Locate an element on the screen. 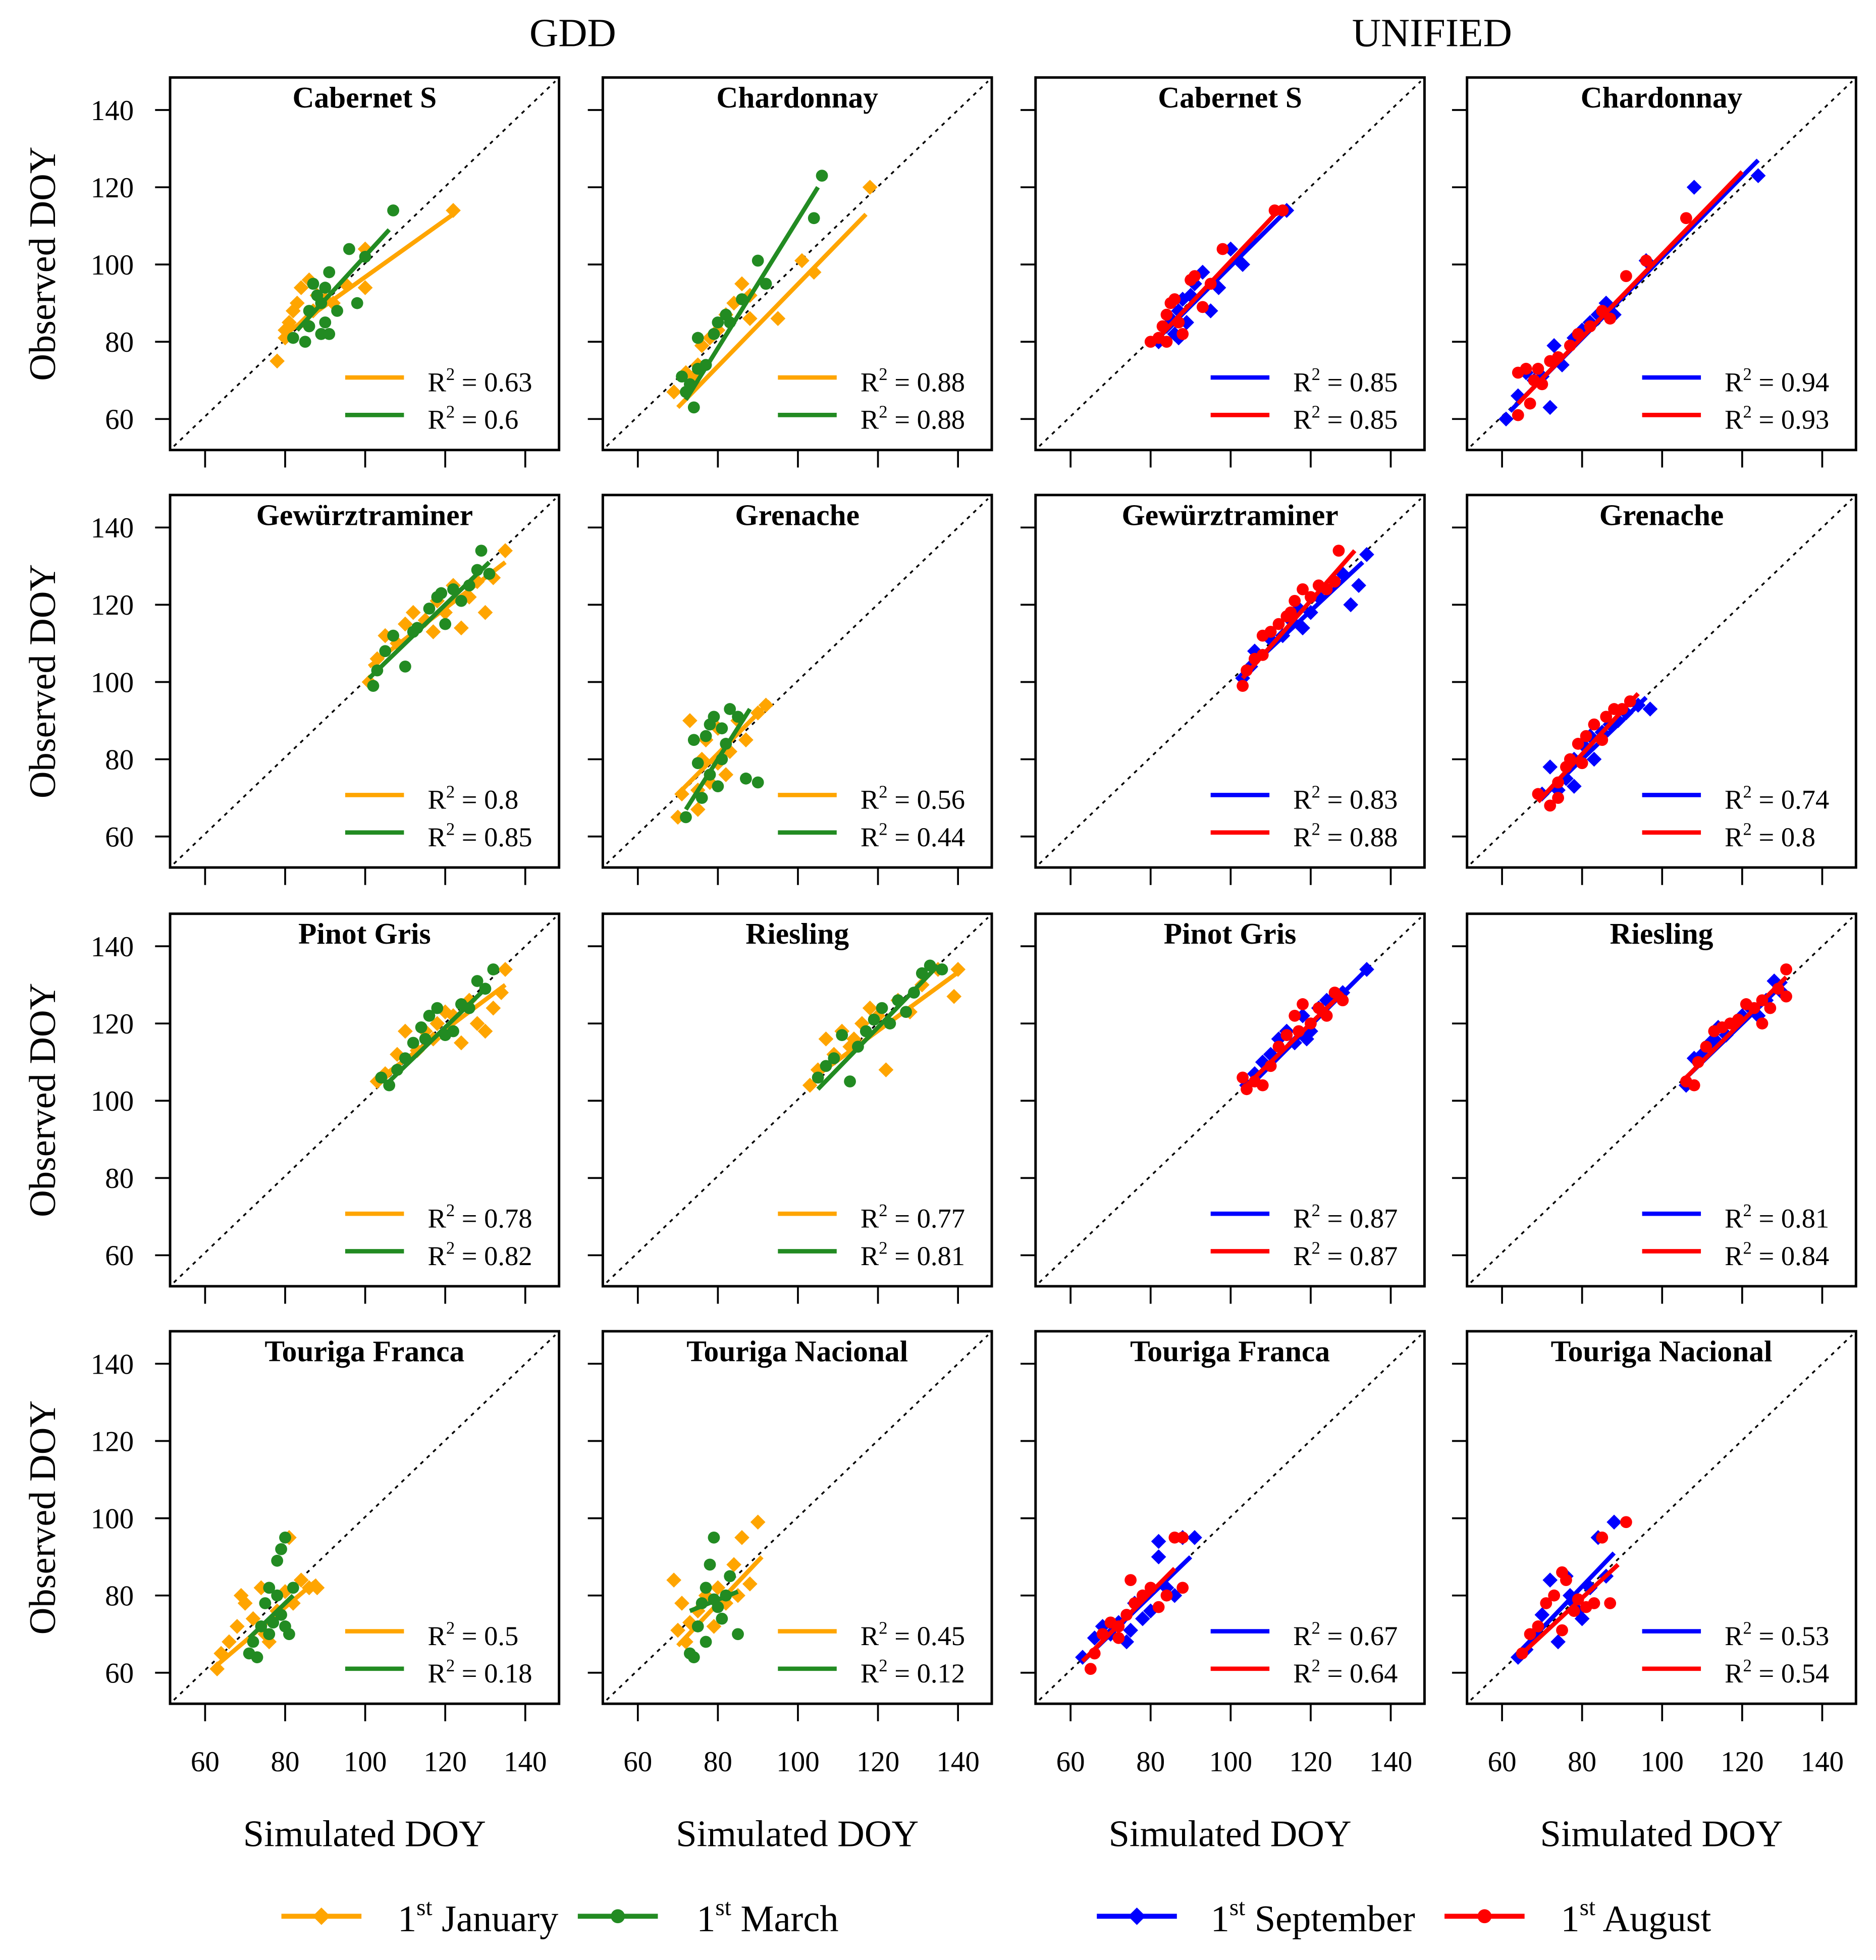  legend-label: 1st September is located at coordinates (1313, 1917).